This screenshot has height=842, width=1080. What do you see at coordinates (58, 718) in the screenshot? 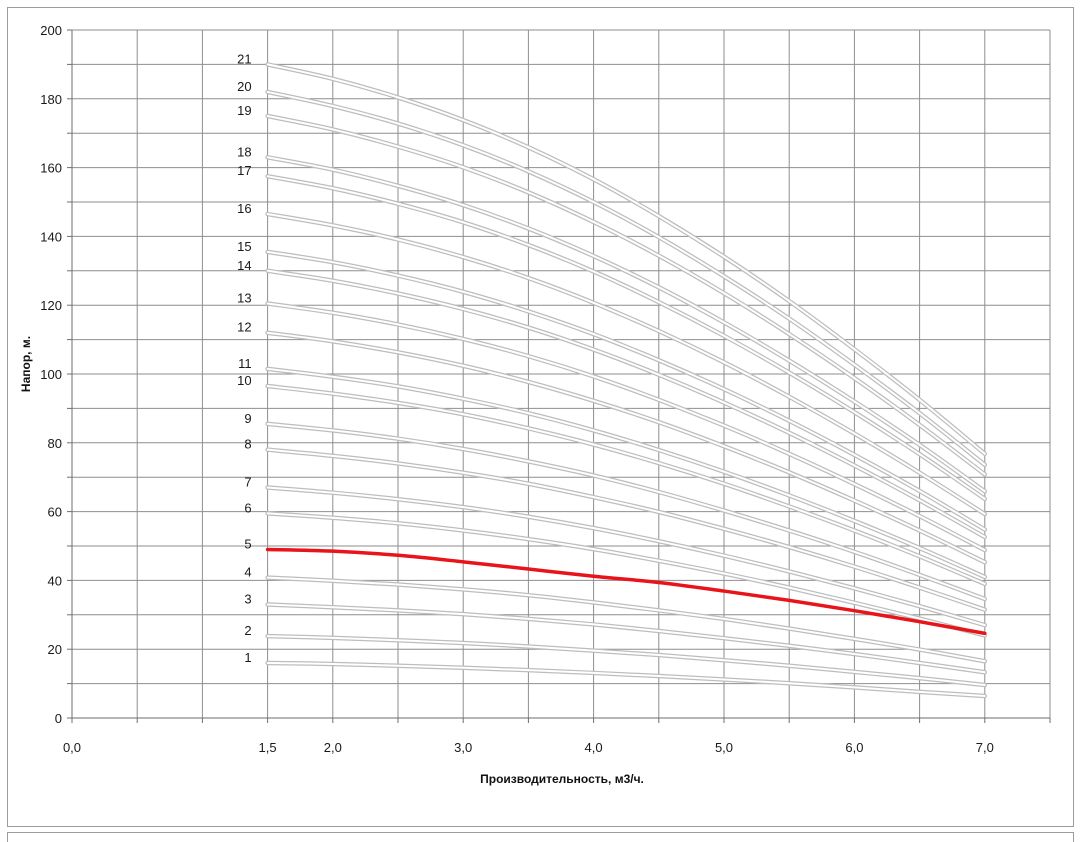
I see `y-tick-label: 0` at bounding box center [58, 718].